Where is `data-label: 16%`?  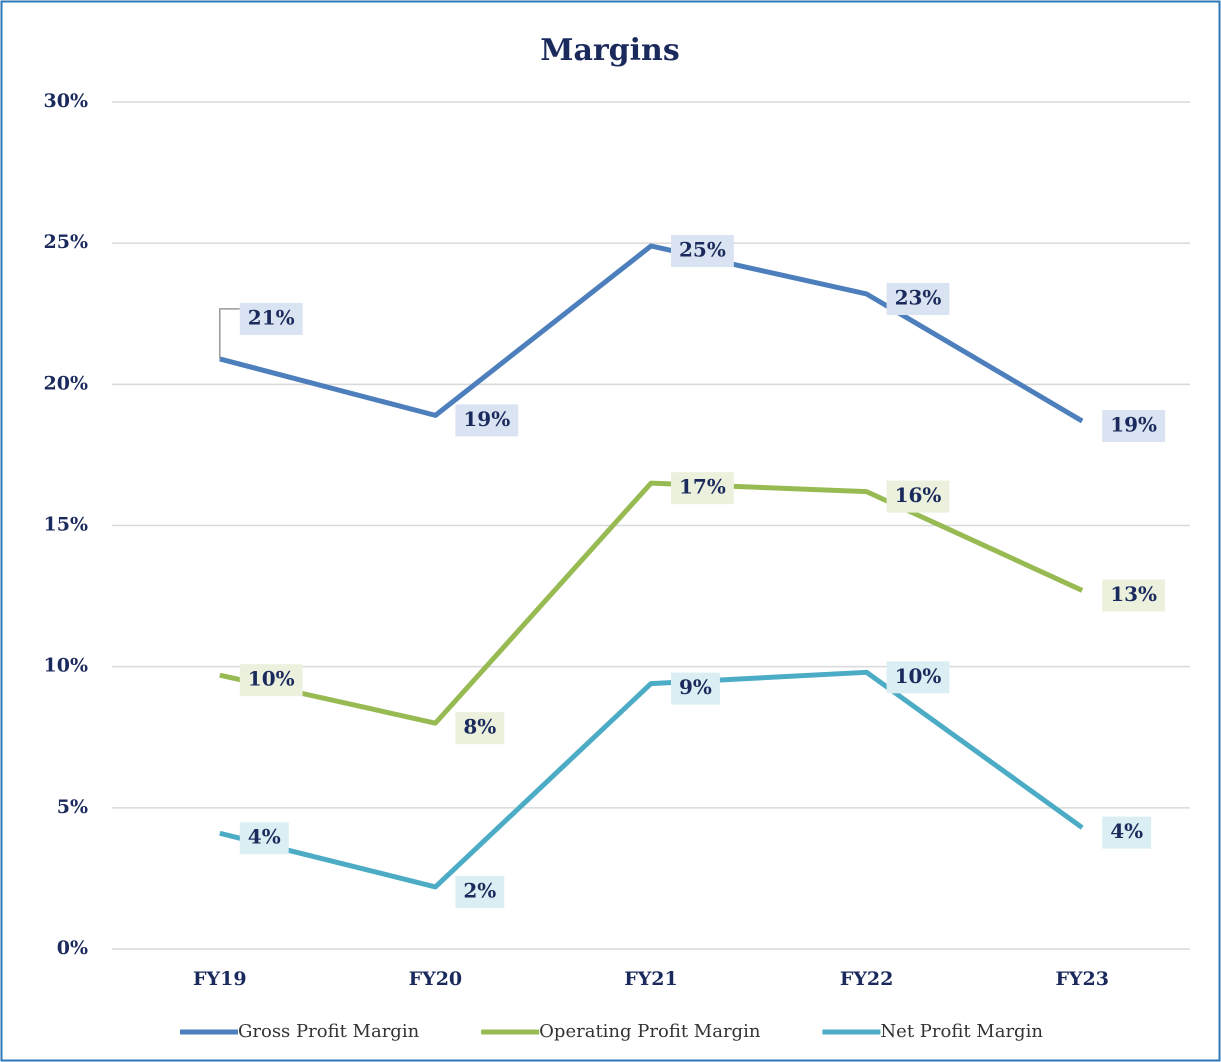 data-label: 16% is located at coordinates (918, 495).